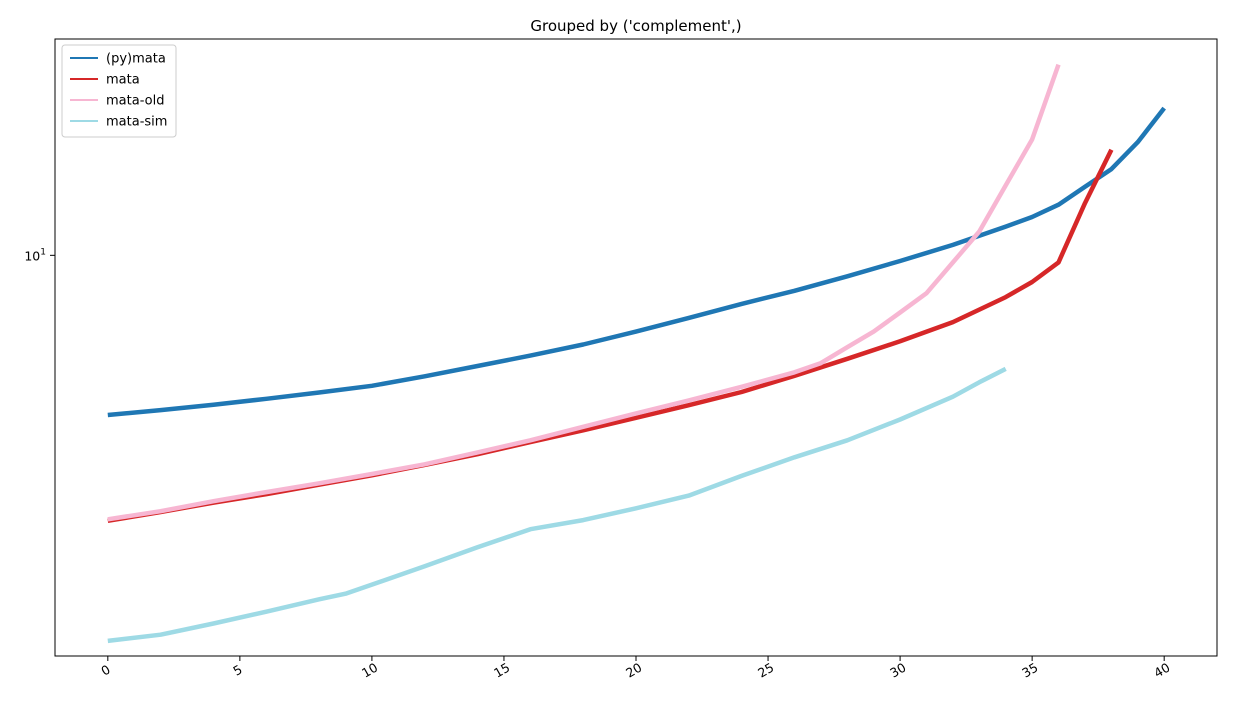  I want to click on x-tick-label: 25, so click(765, 670).